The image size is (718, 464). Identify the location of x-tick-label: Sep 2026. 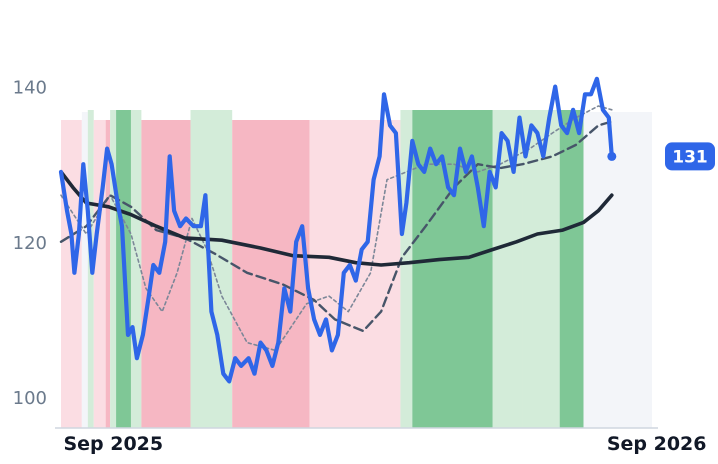
(657, 444).